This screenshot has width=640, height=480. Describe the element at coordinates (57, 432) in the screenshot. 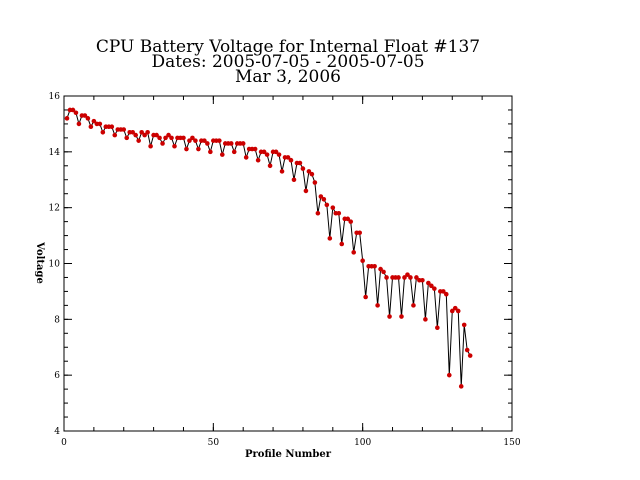

I see `y-tick-label: 4` at that location.